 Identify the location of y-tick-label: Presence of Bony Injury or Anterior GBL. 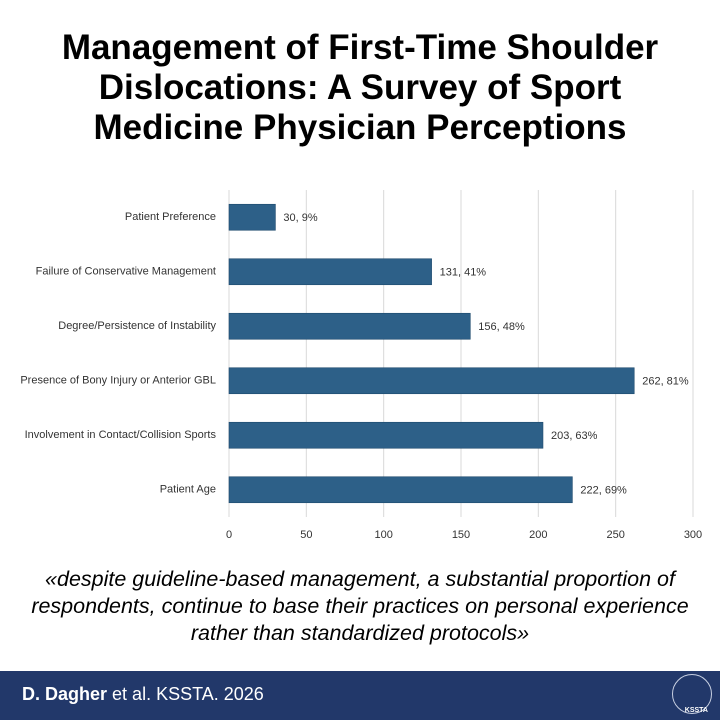
(118, 381).